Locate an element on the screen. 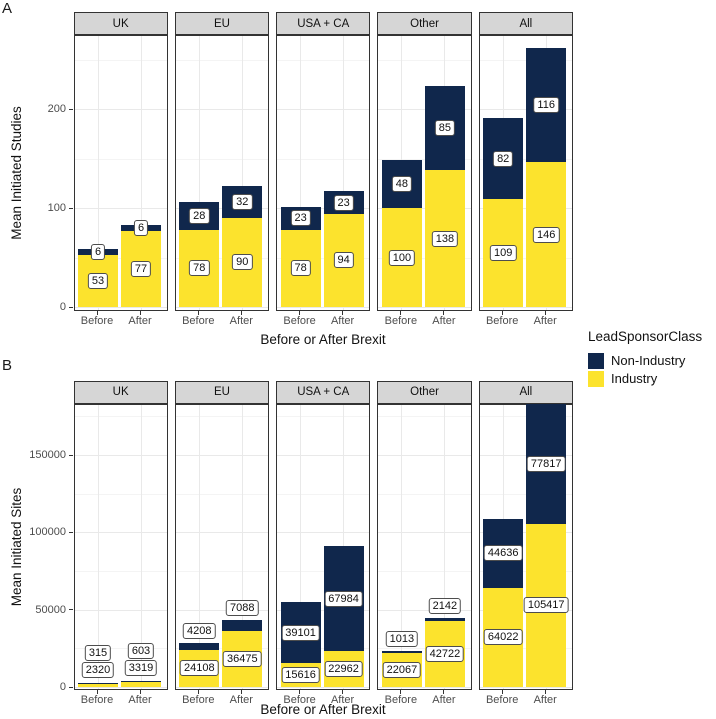 The width and height of the screenshot is (716, 719). legend-item-label: Non-Industry is located at coordinates (648, 360).